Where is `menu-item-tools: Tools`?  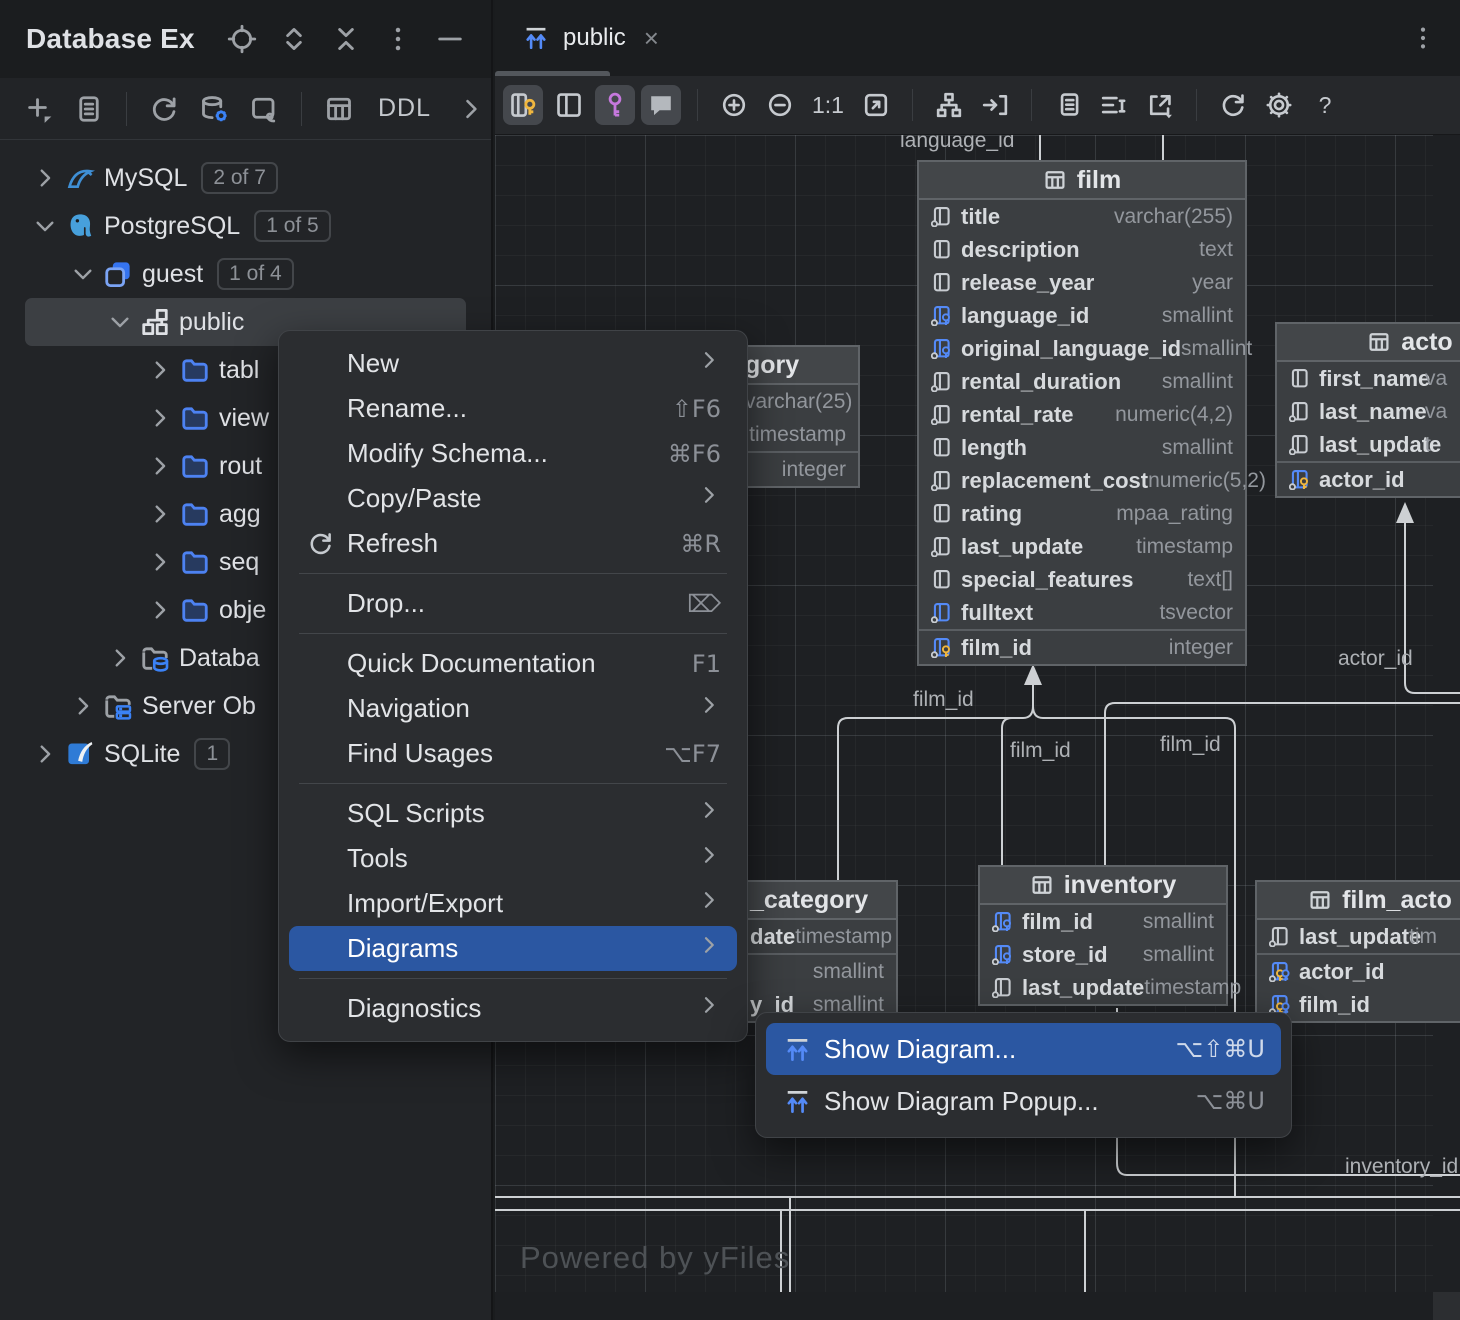 menu-item-tools: Tools is located at coordinates (513, 858).